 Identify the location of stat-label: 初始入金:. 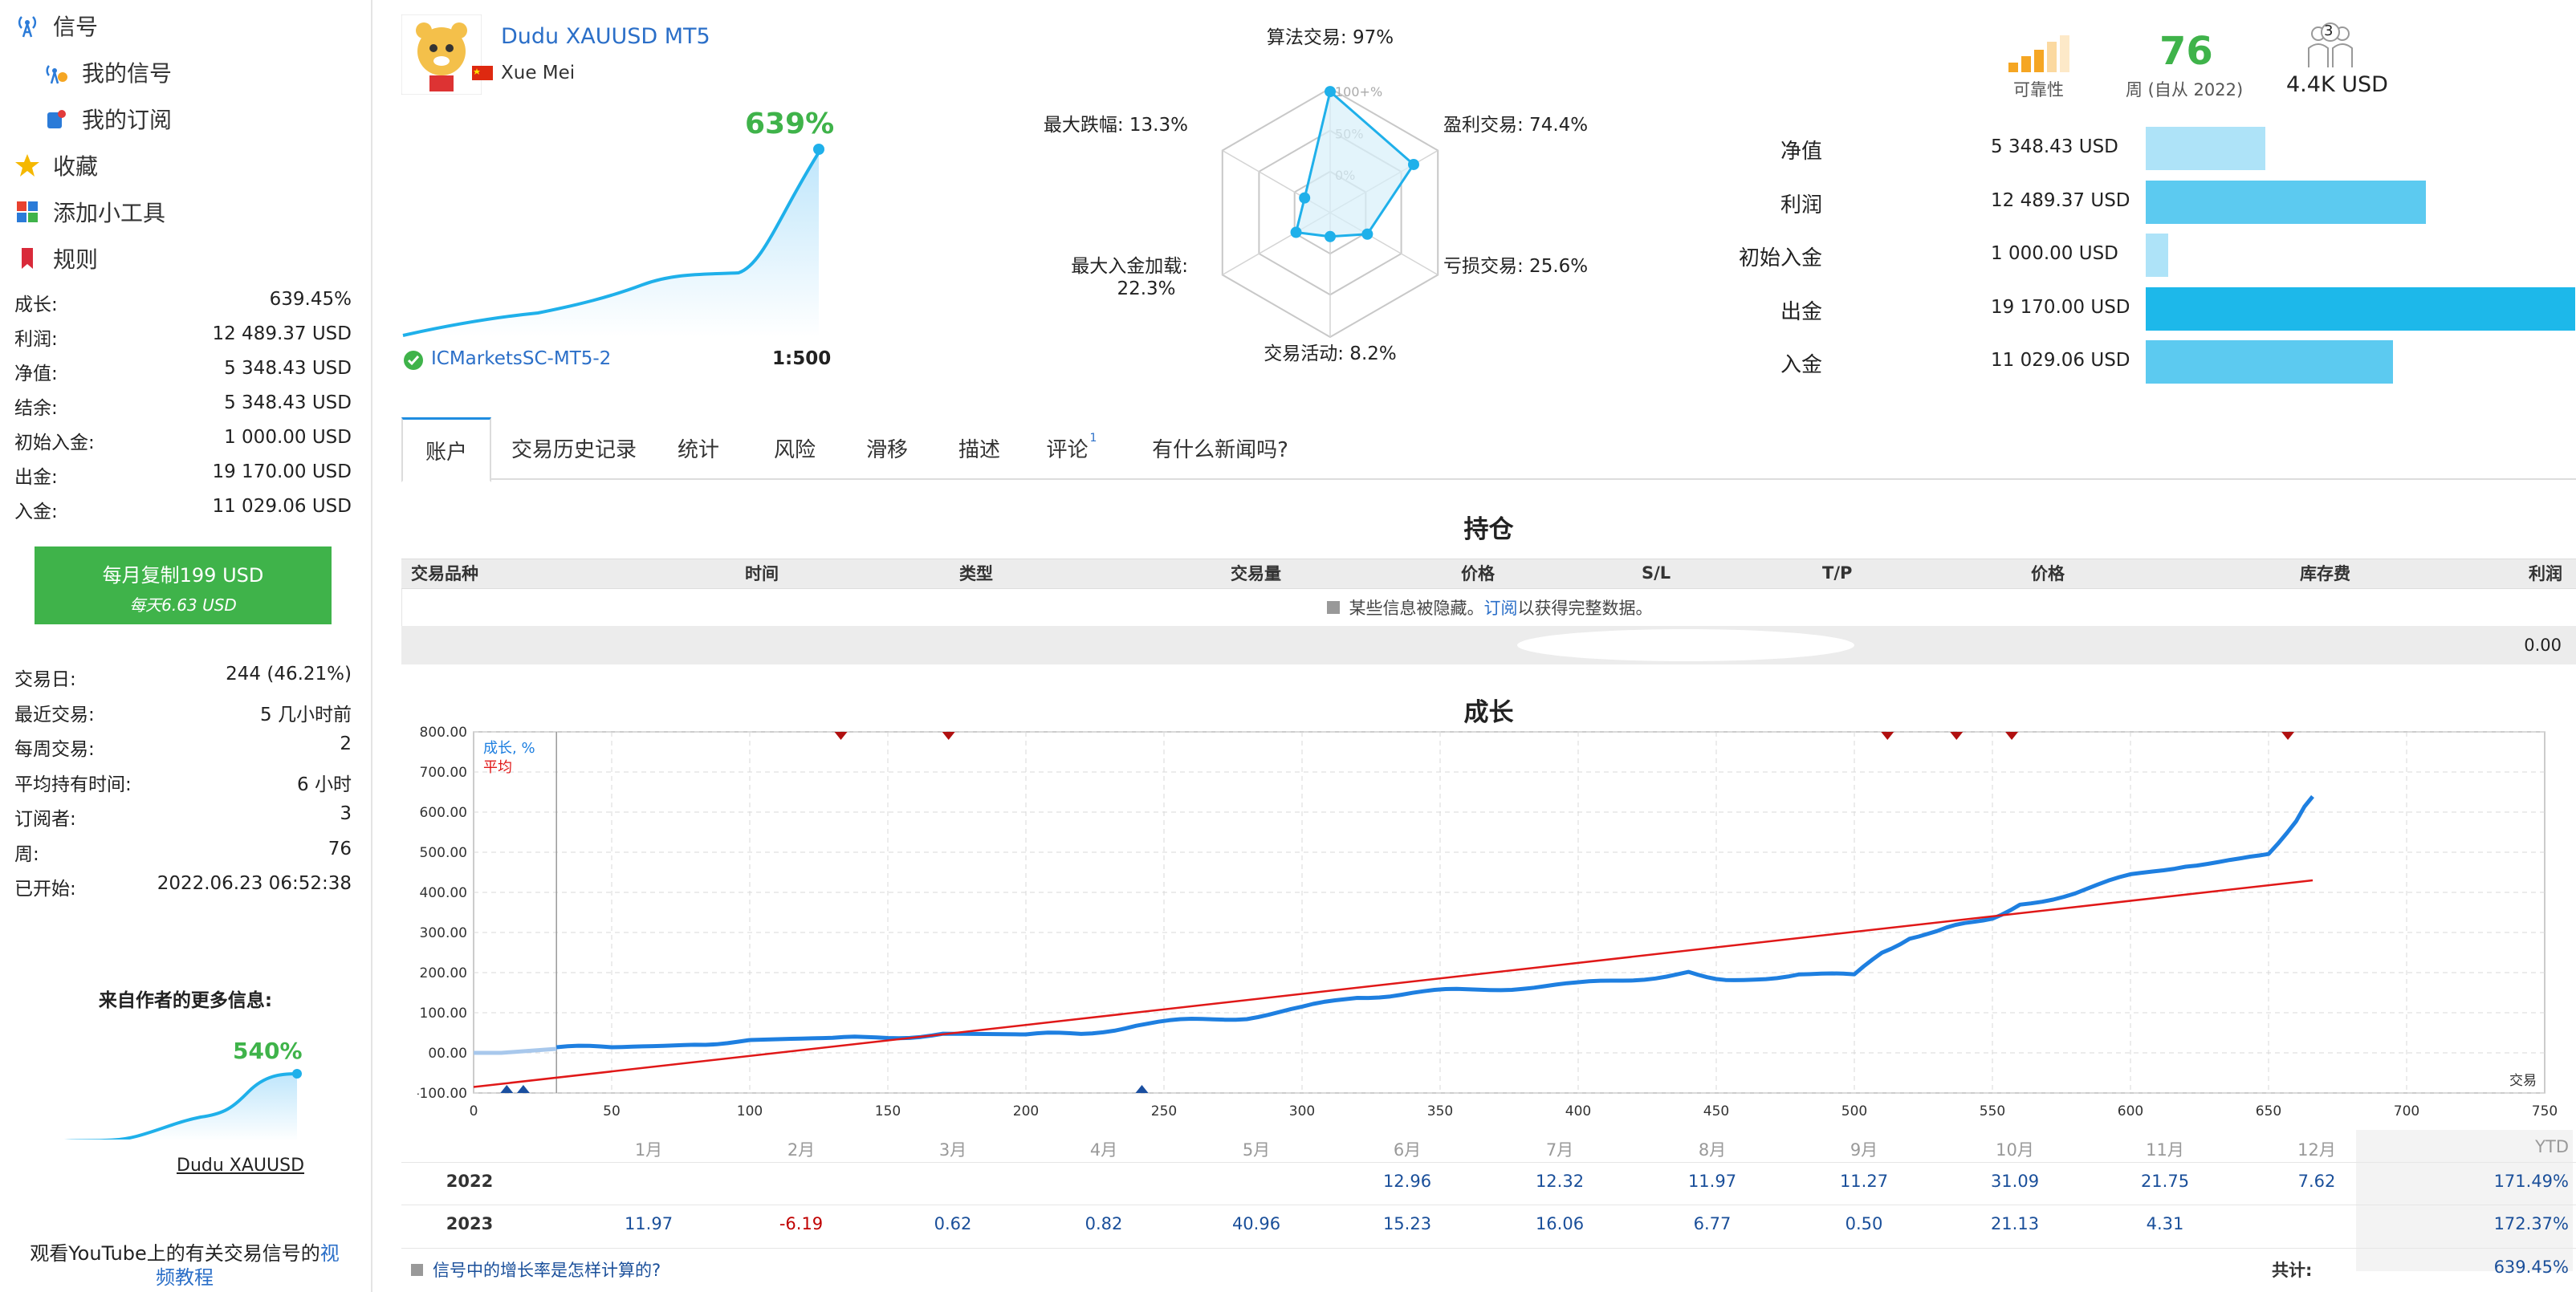
(54, 443).